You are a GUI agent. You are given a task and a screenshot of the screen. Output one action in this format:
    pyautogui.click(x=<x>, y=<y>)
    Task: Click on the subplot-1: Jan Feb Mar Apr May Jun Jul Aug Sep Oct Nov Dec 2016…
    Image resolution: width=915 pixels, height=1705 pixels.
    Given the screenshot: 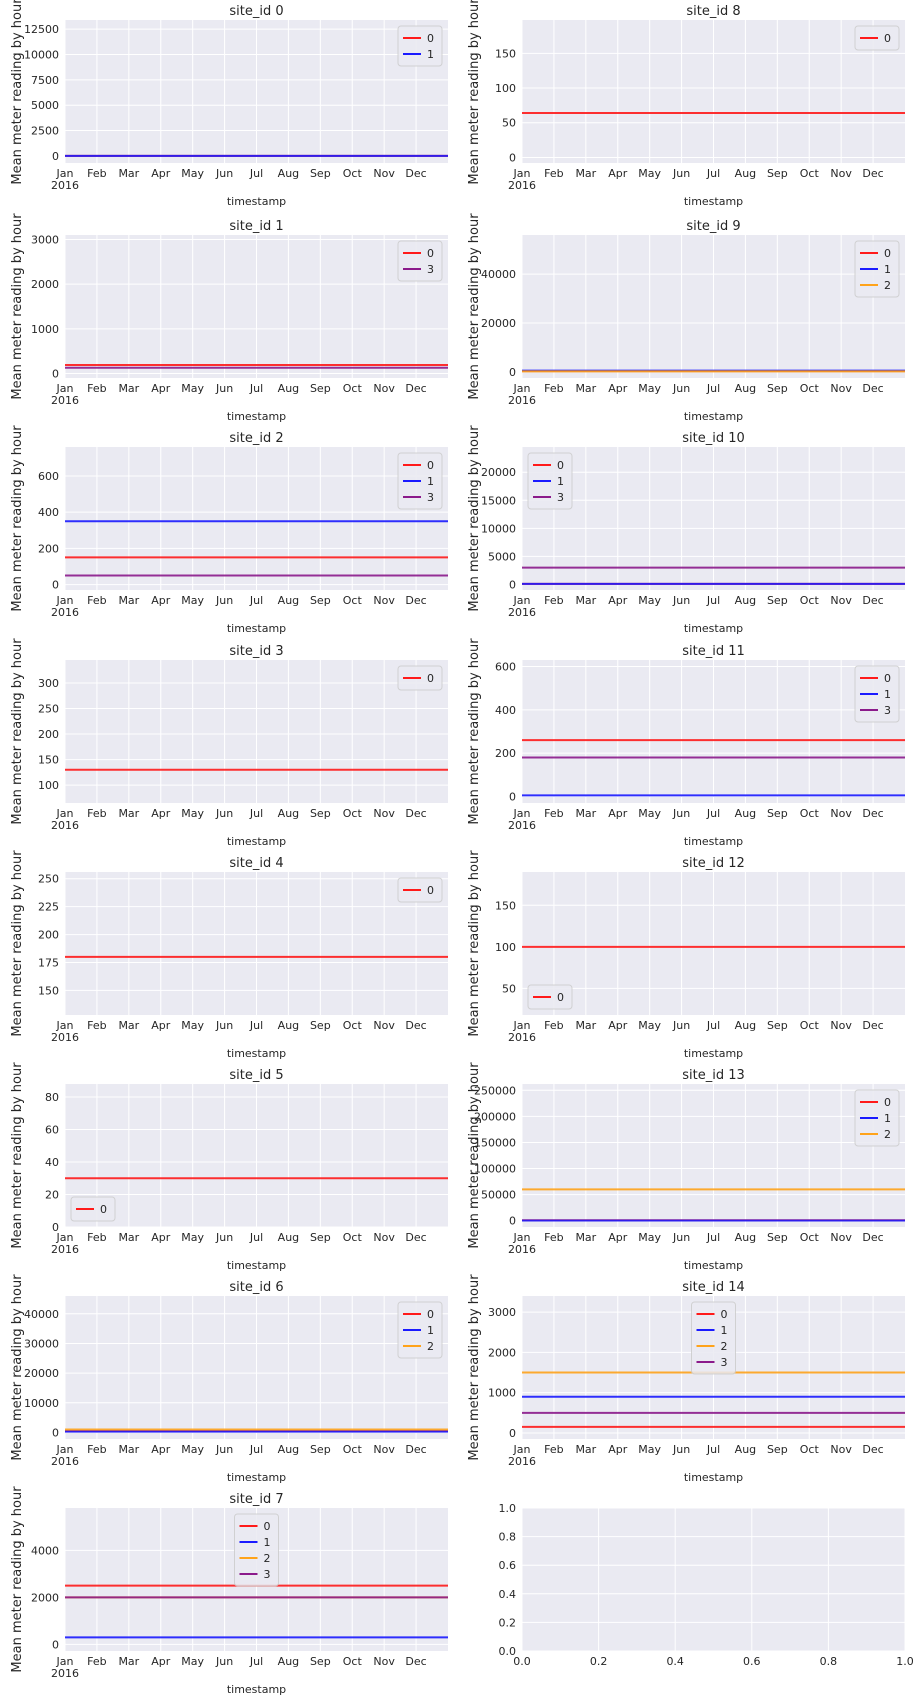 What is the action you would take?
    pyautogui.click(x=686, y=104)
    